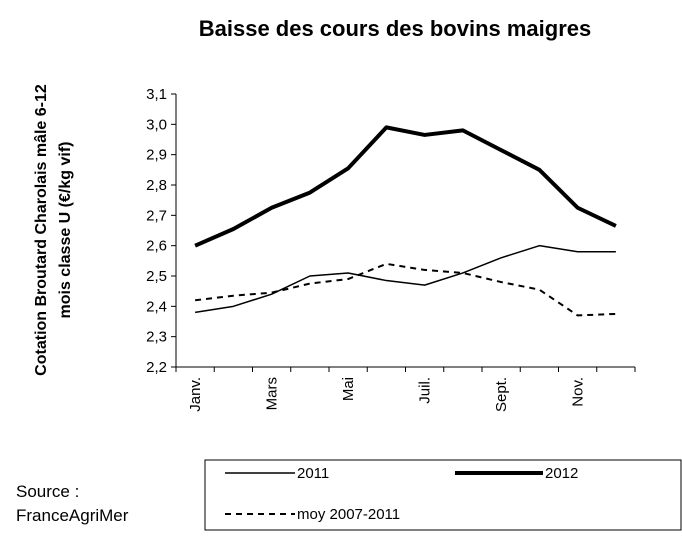 The height and width of the screenshot is (547, 682). Describe the element at coordinates (272, 393) in the screenshot. I see `x-tick-label: Mars` at that location.